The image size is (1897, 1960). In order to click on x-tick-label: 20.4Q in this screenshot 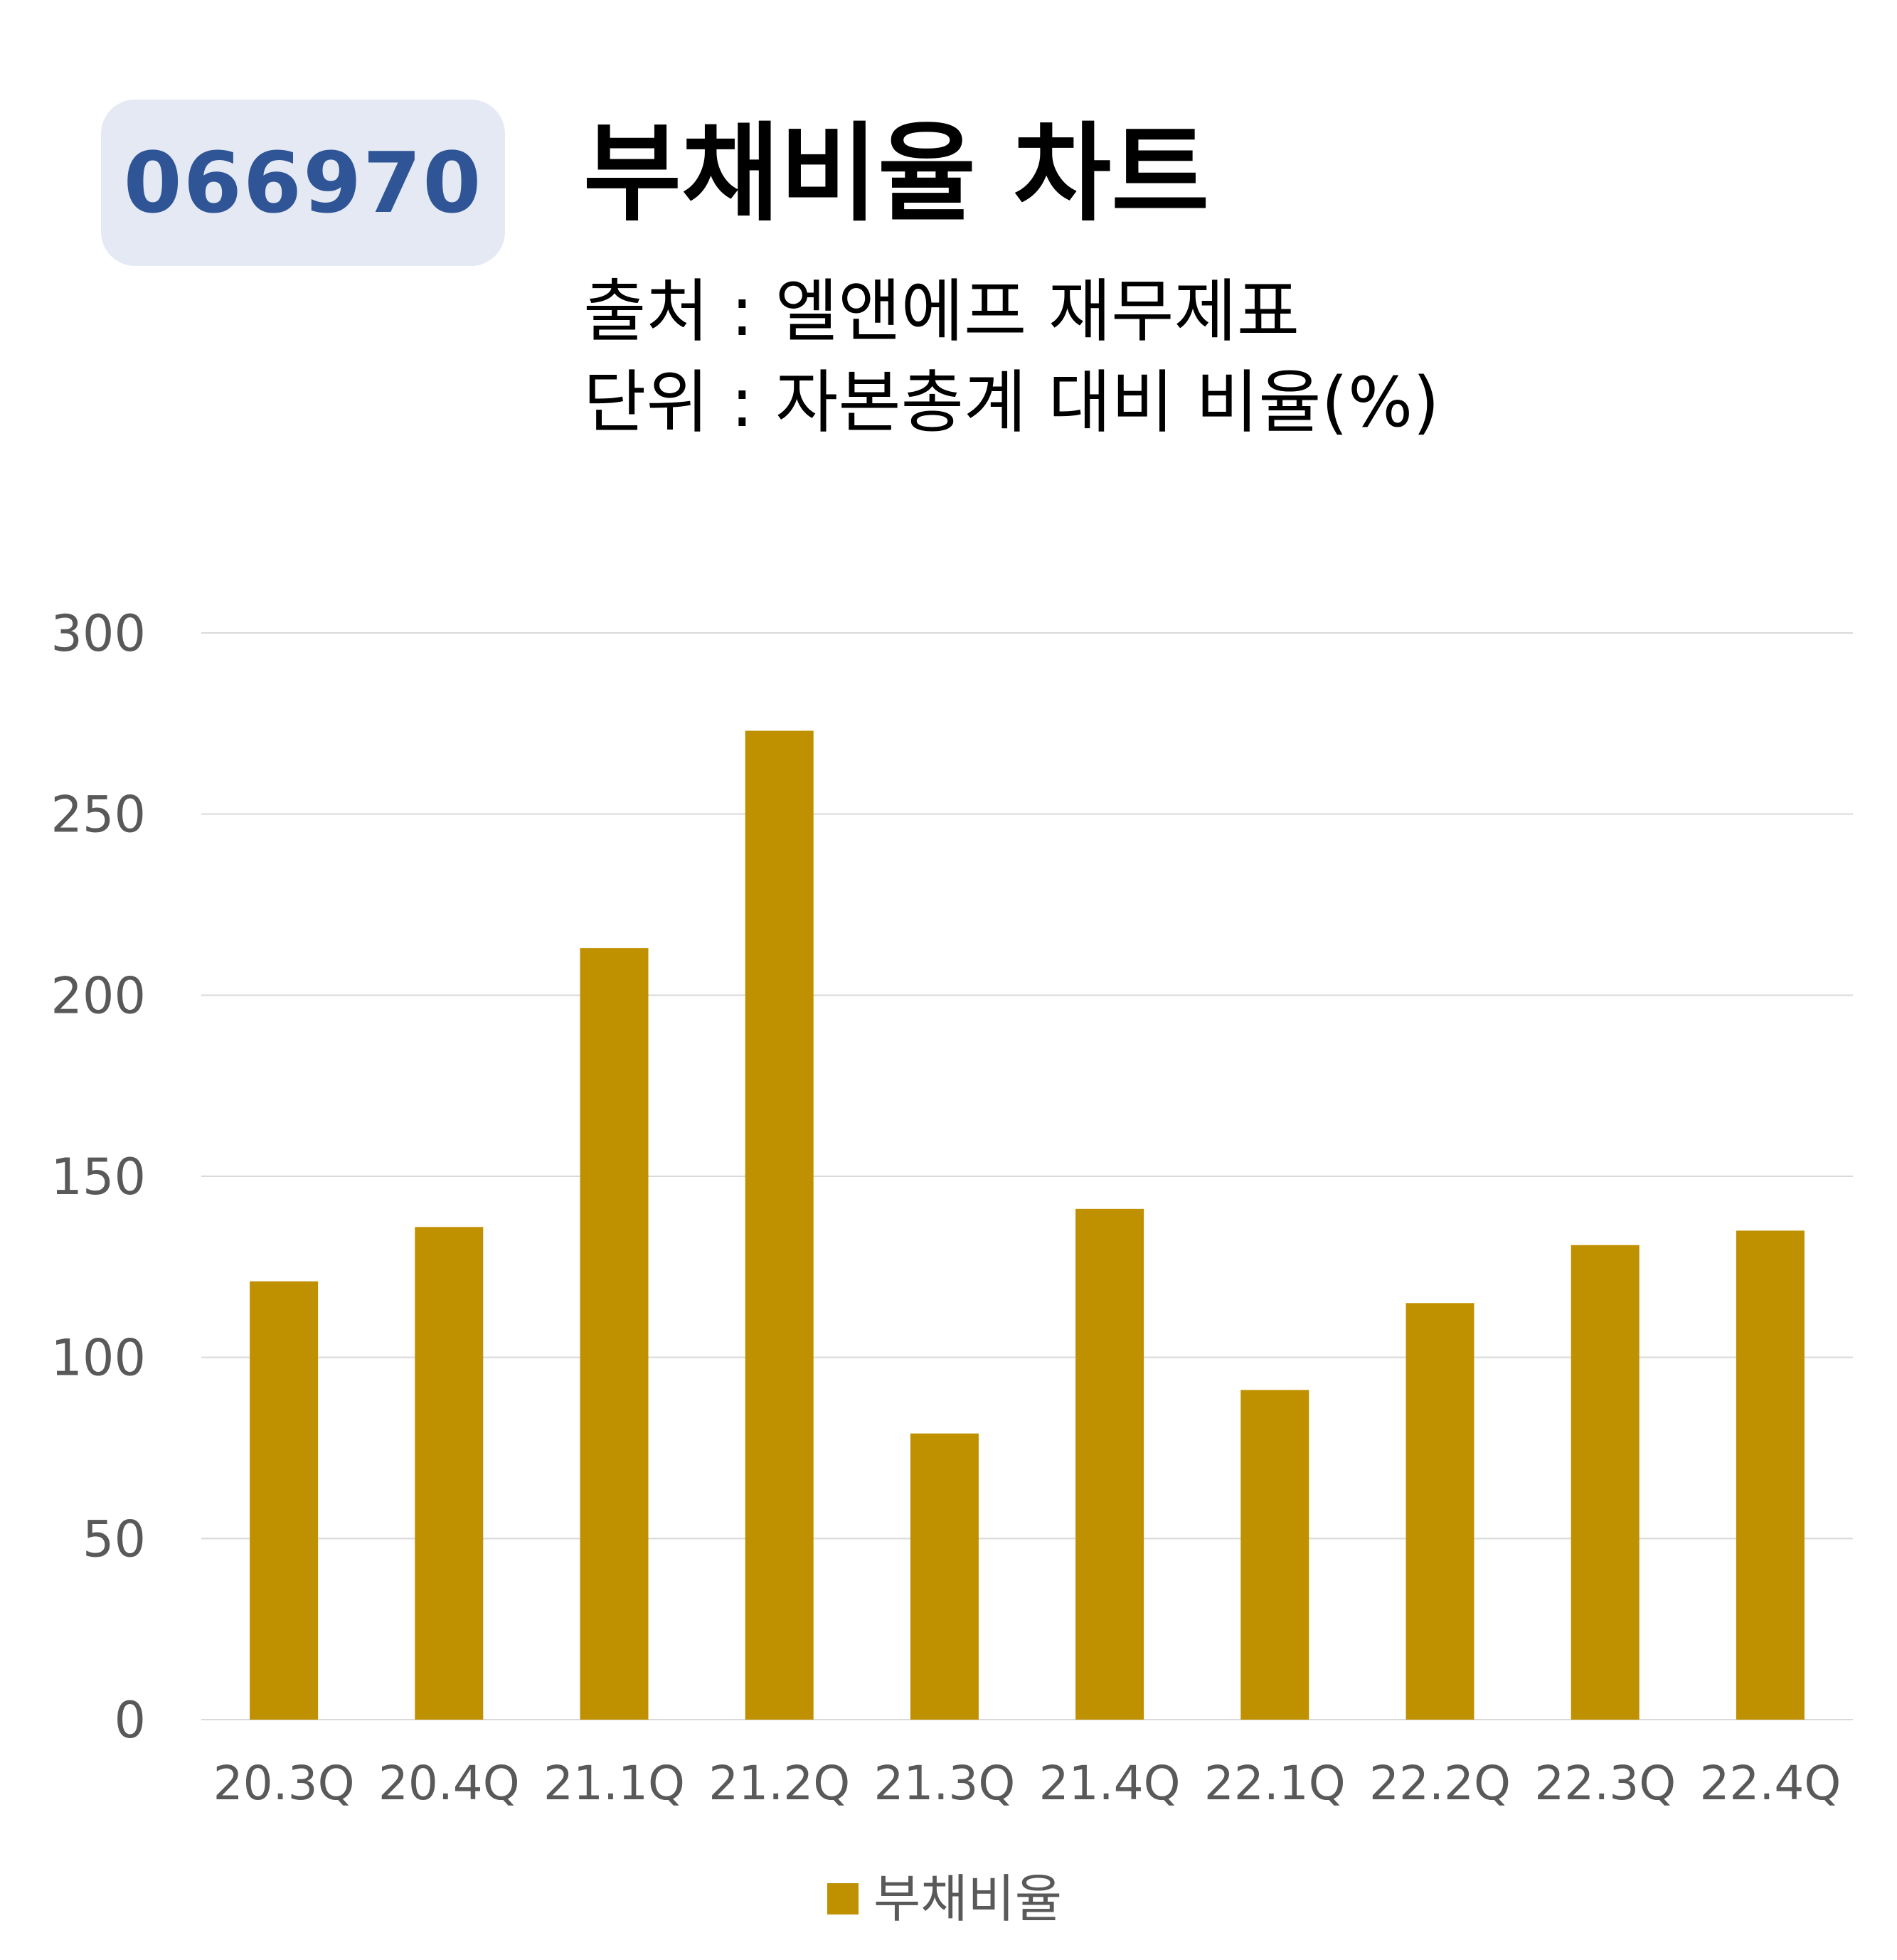, I will do `click(449, 1783)`.